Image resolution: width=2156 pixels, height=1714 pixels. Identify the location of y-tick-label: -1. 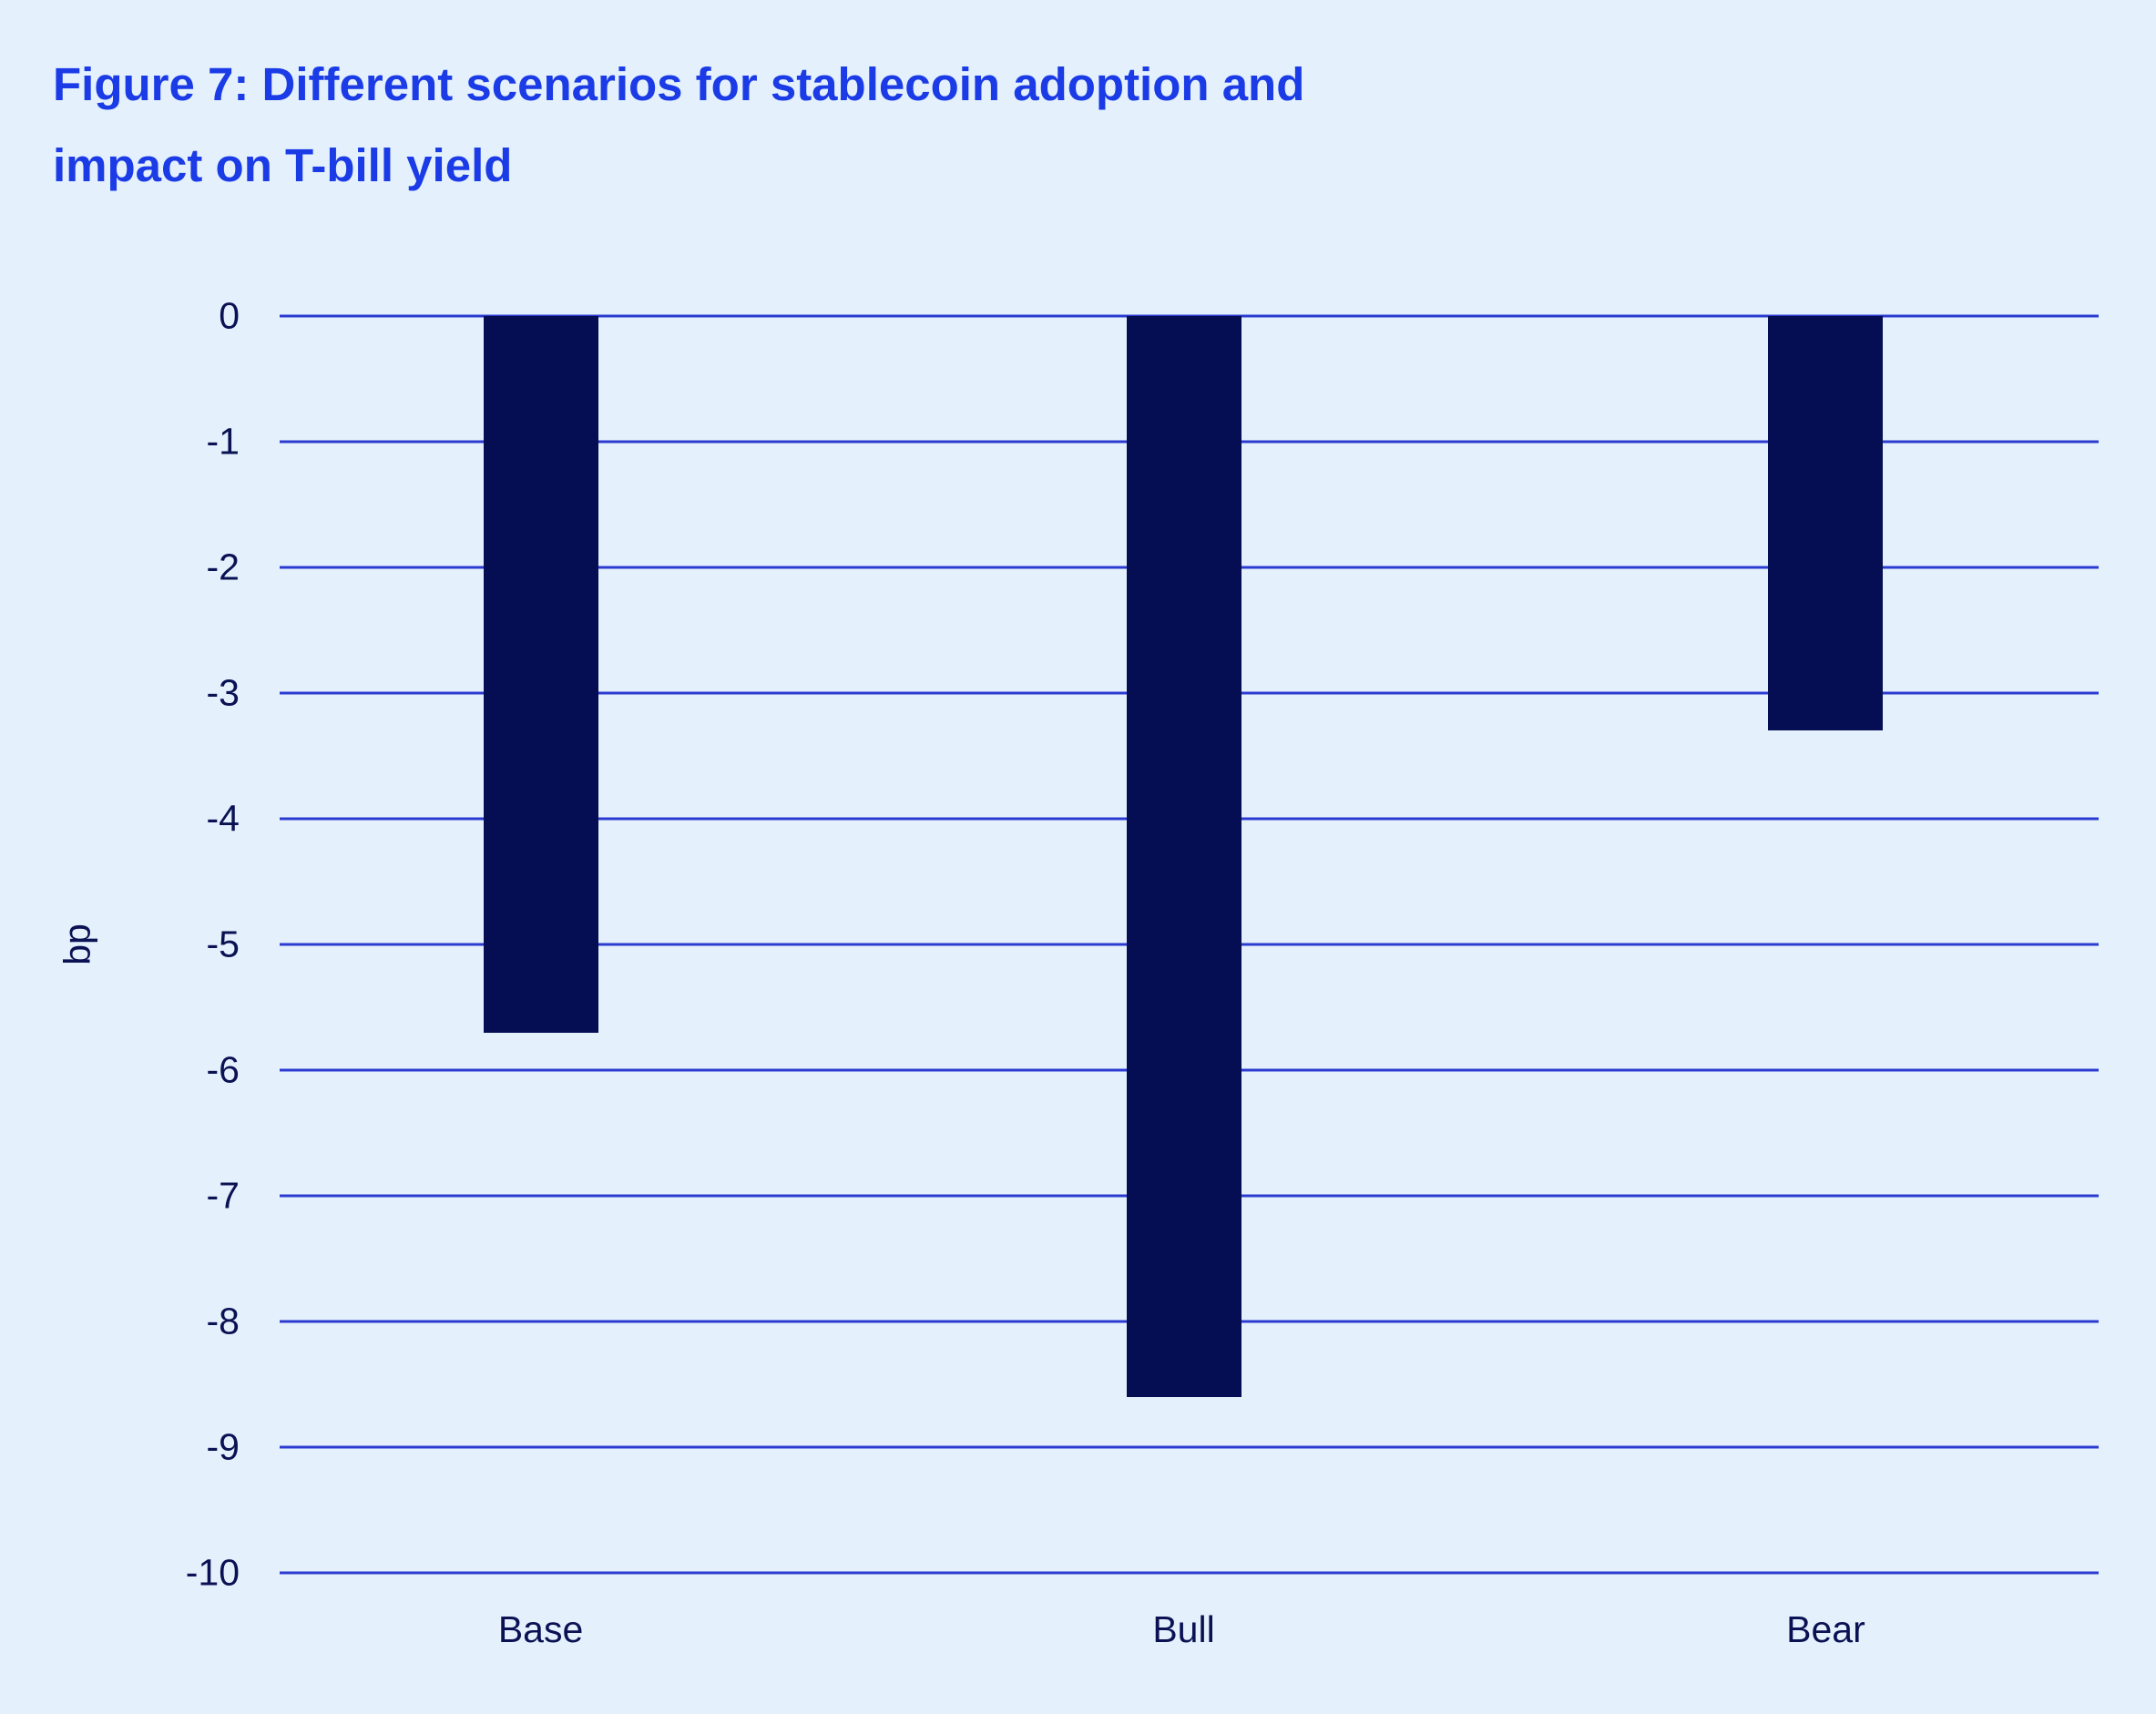
(223, 441).